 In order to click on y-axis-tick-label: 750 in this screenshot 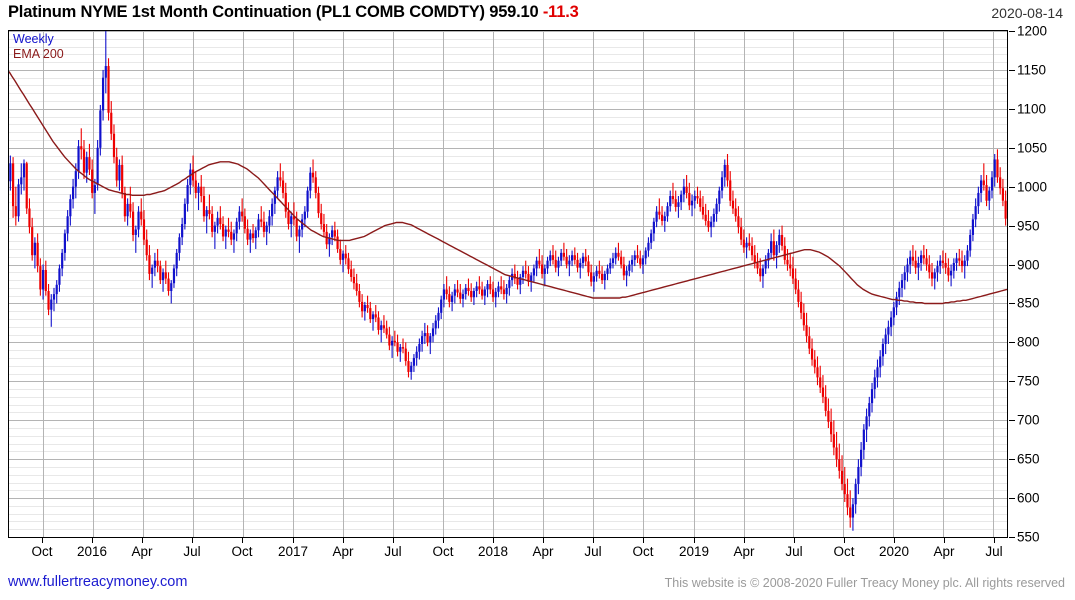, I will do `click(1028, 381)`.